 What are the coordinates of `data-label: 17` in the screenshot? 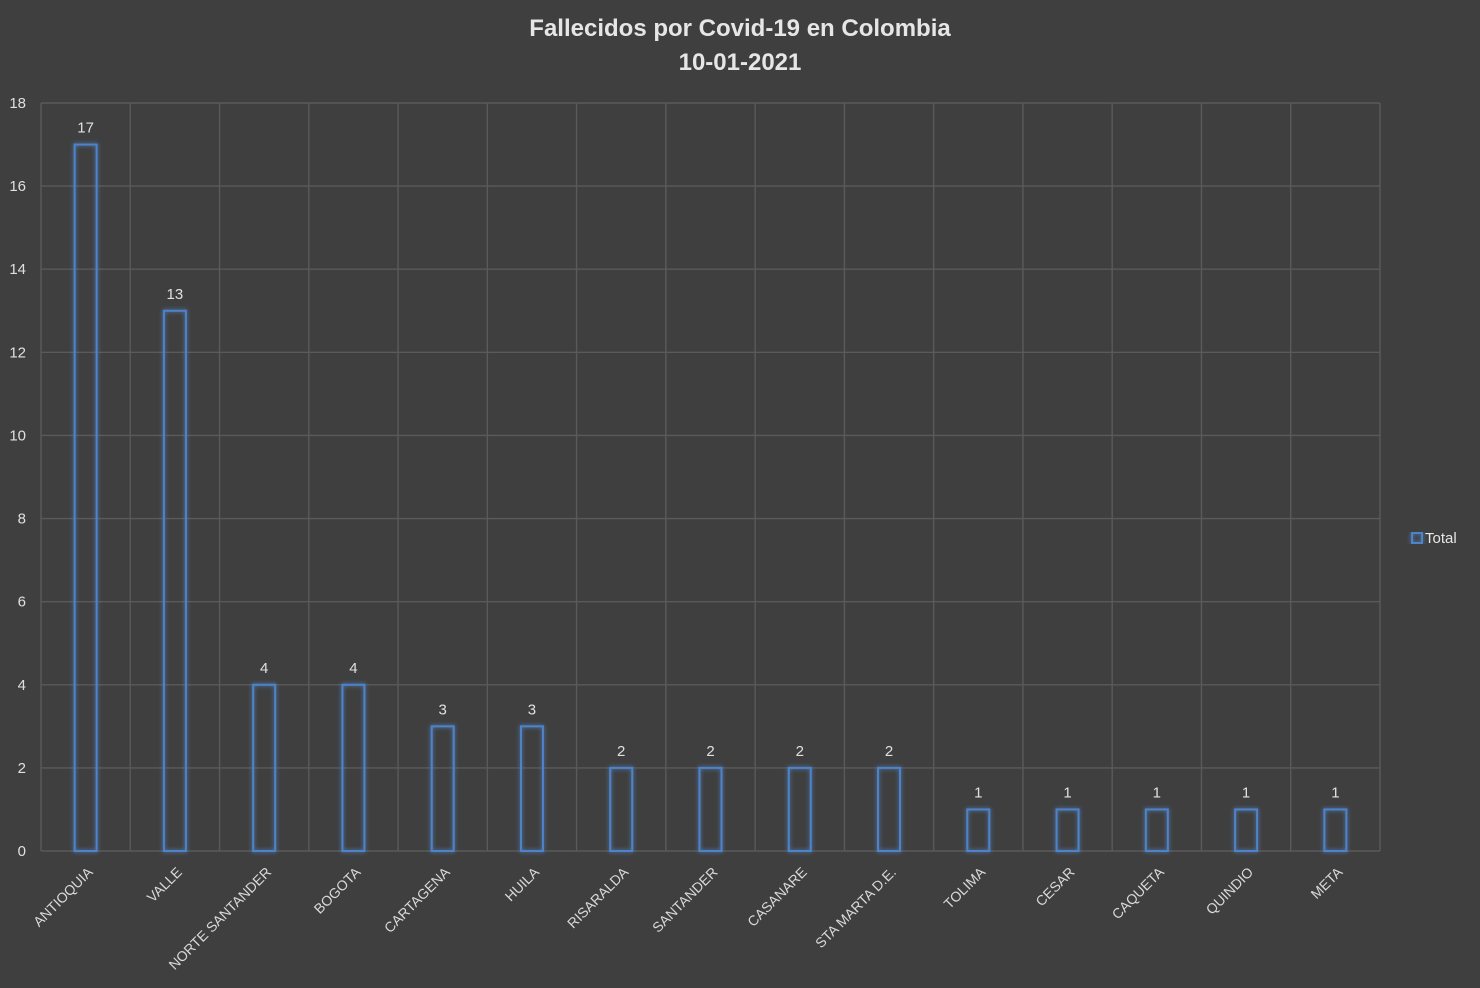 It's located at (85, 128).